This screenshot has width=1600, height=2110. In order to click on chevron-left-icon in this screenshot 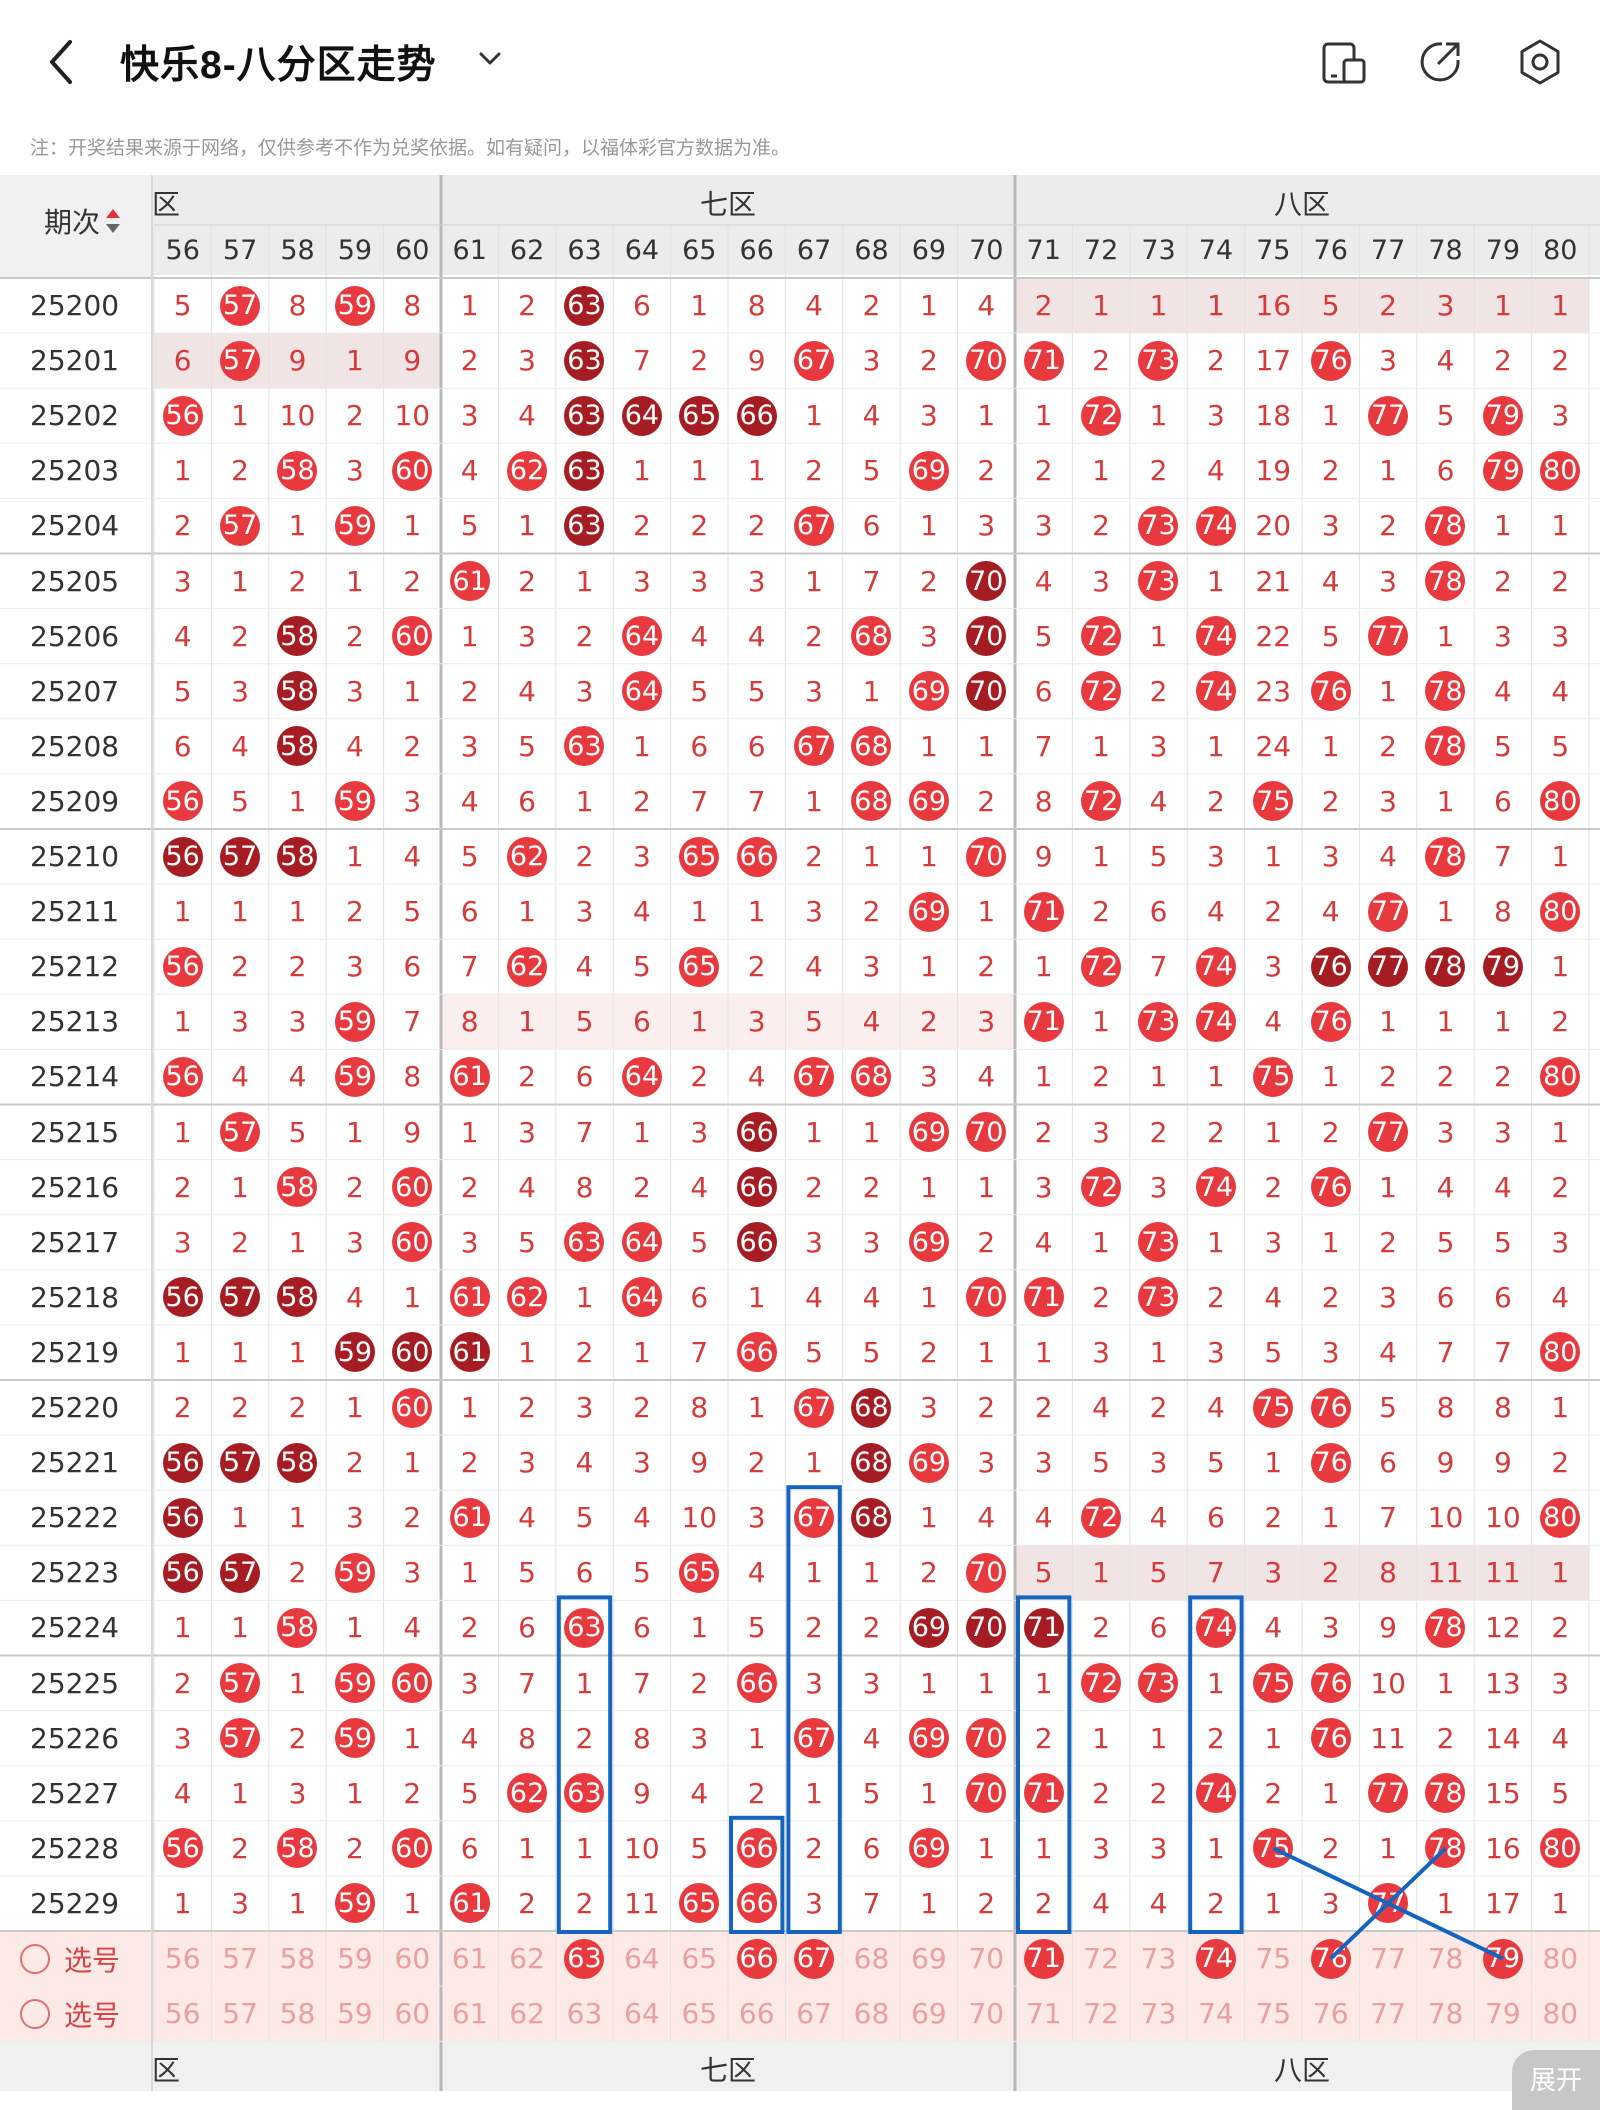, I will do `click(64, 62)`.